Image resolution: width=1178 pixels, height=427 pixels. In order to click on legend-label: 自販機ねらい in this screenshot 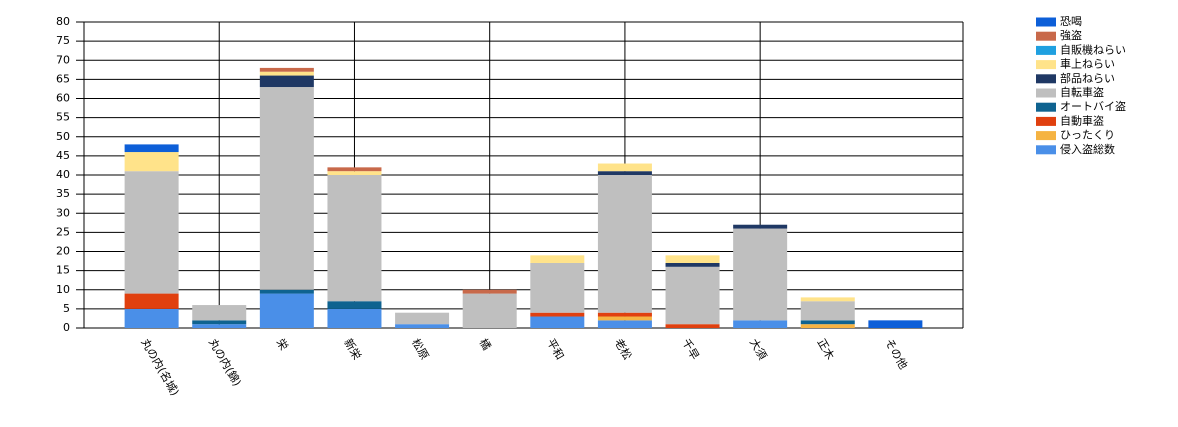, I will do `click(1093, 49)`.